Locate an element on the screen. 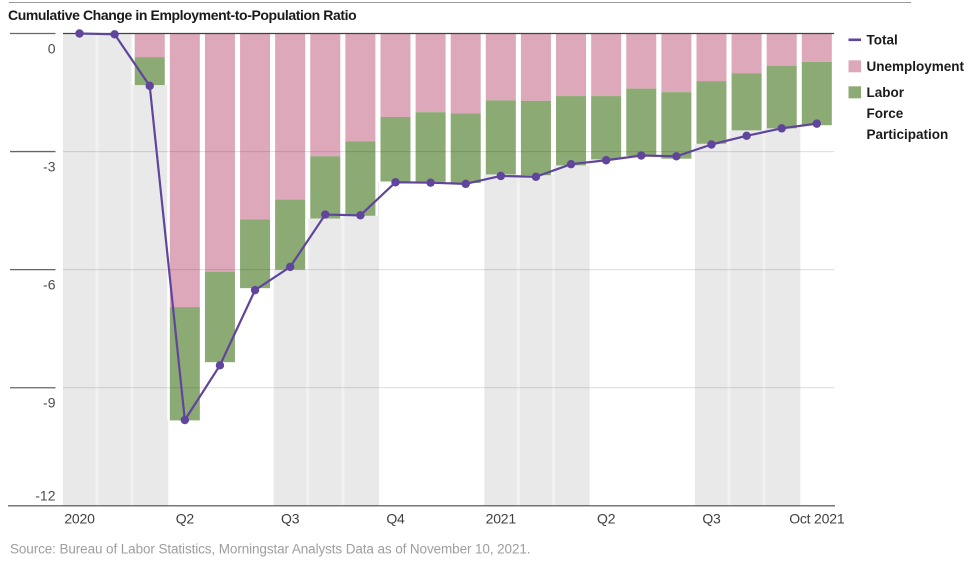 Image resolution: width=974 pixels, height=567 pixels. svg-text: 2021 is located at coordinates (501, 519).